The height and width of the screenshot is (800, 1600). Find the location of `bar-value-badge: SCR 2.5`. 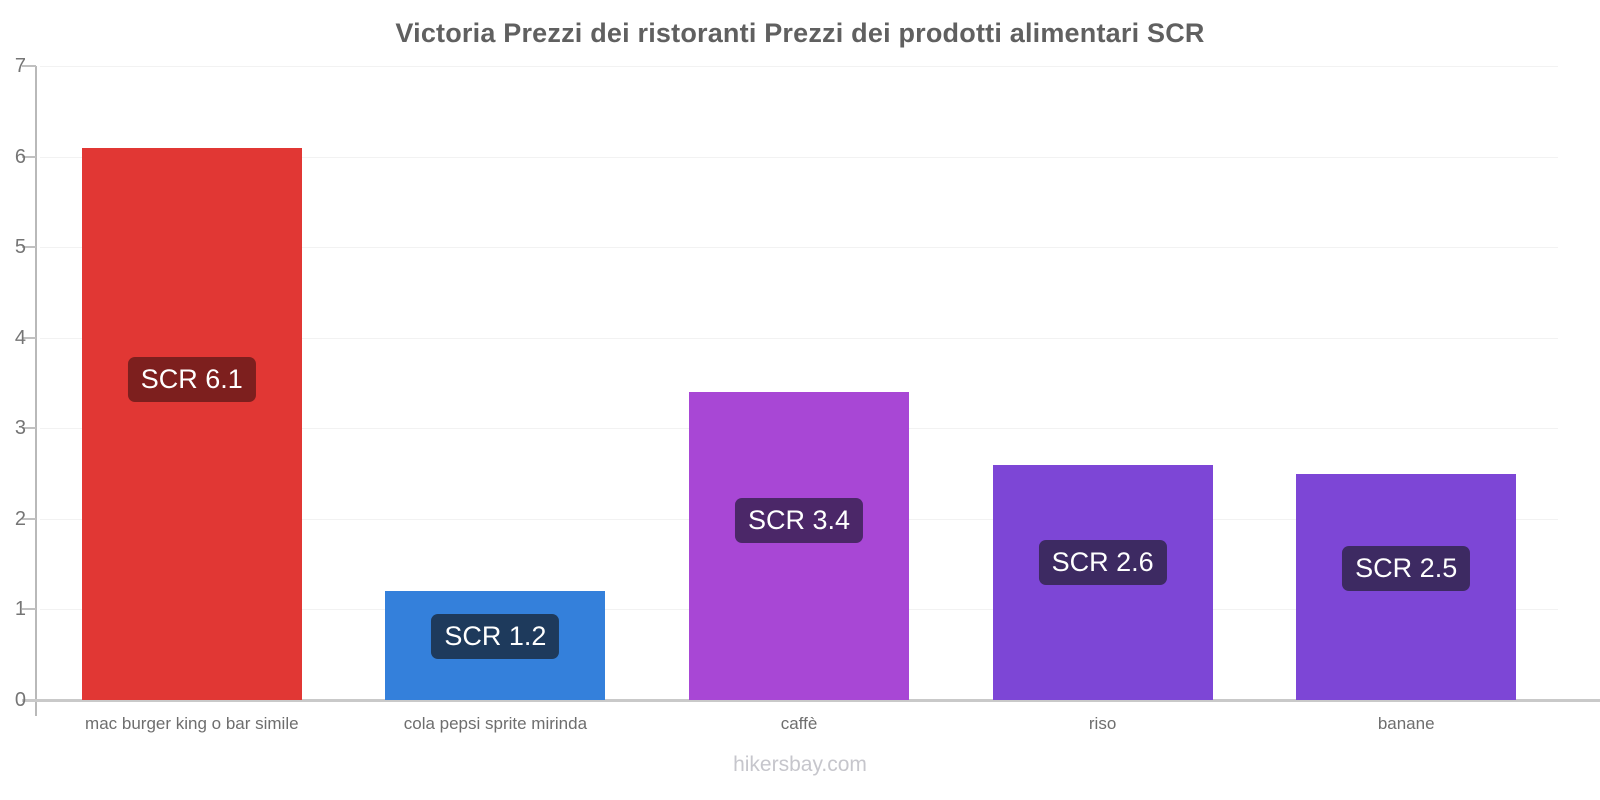

bar-value-badge: SCR 2.5 is located at coordinates (1406, 568).